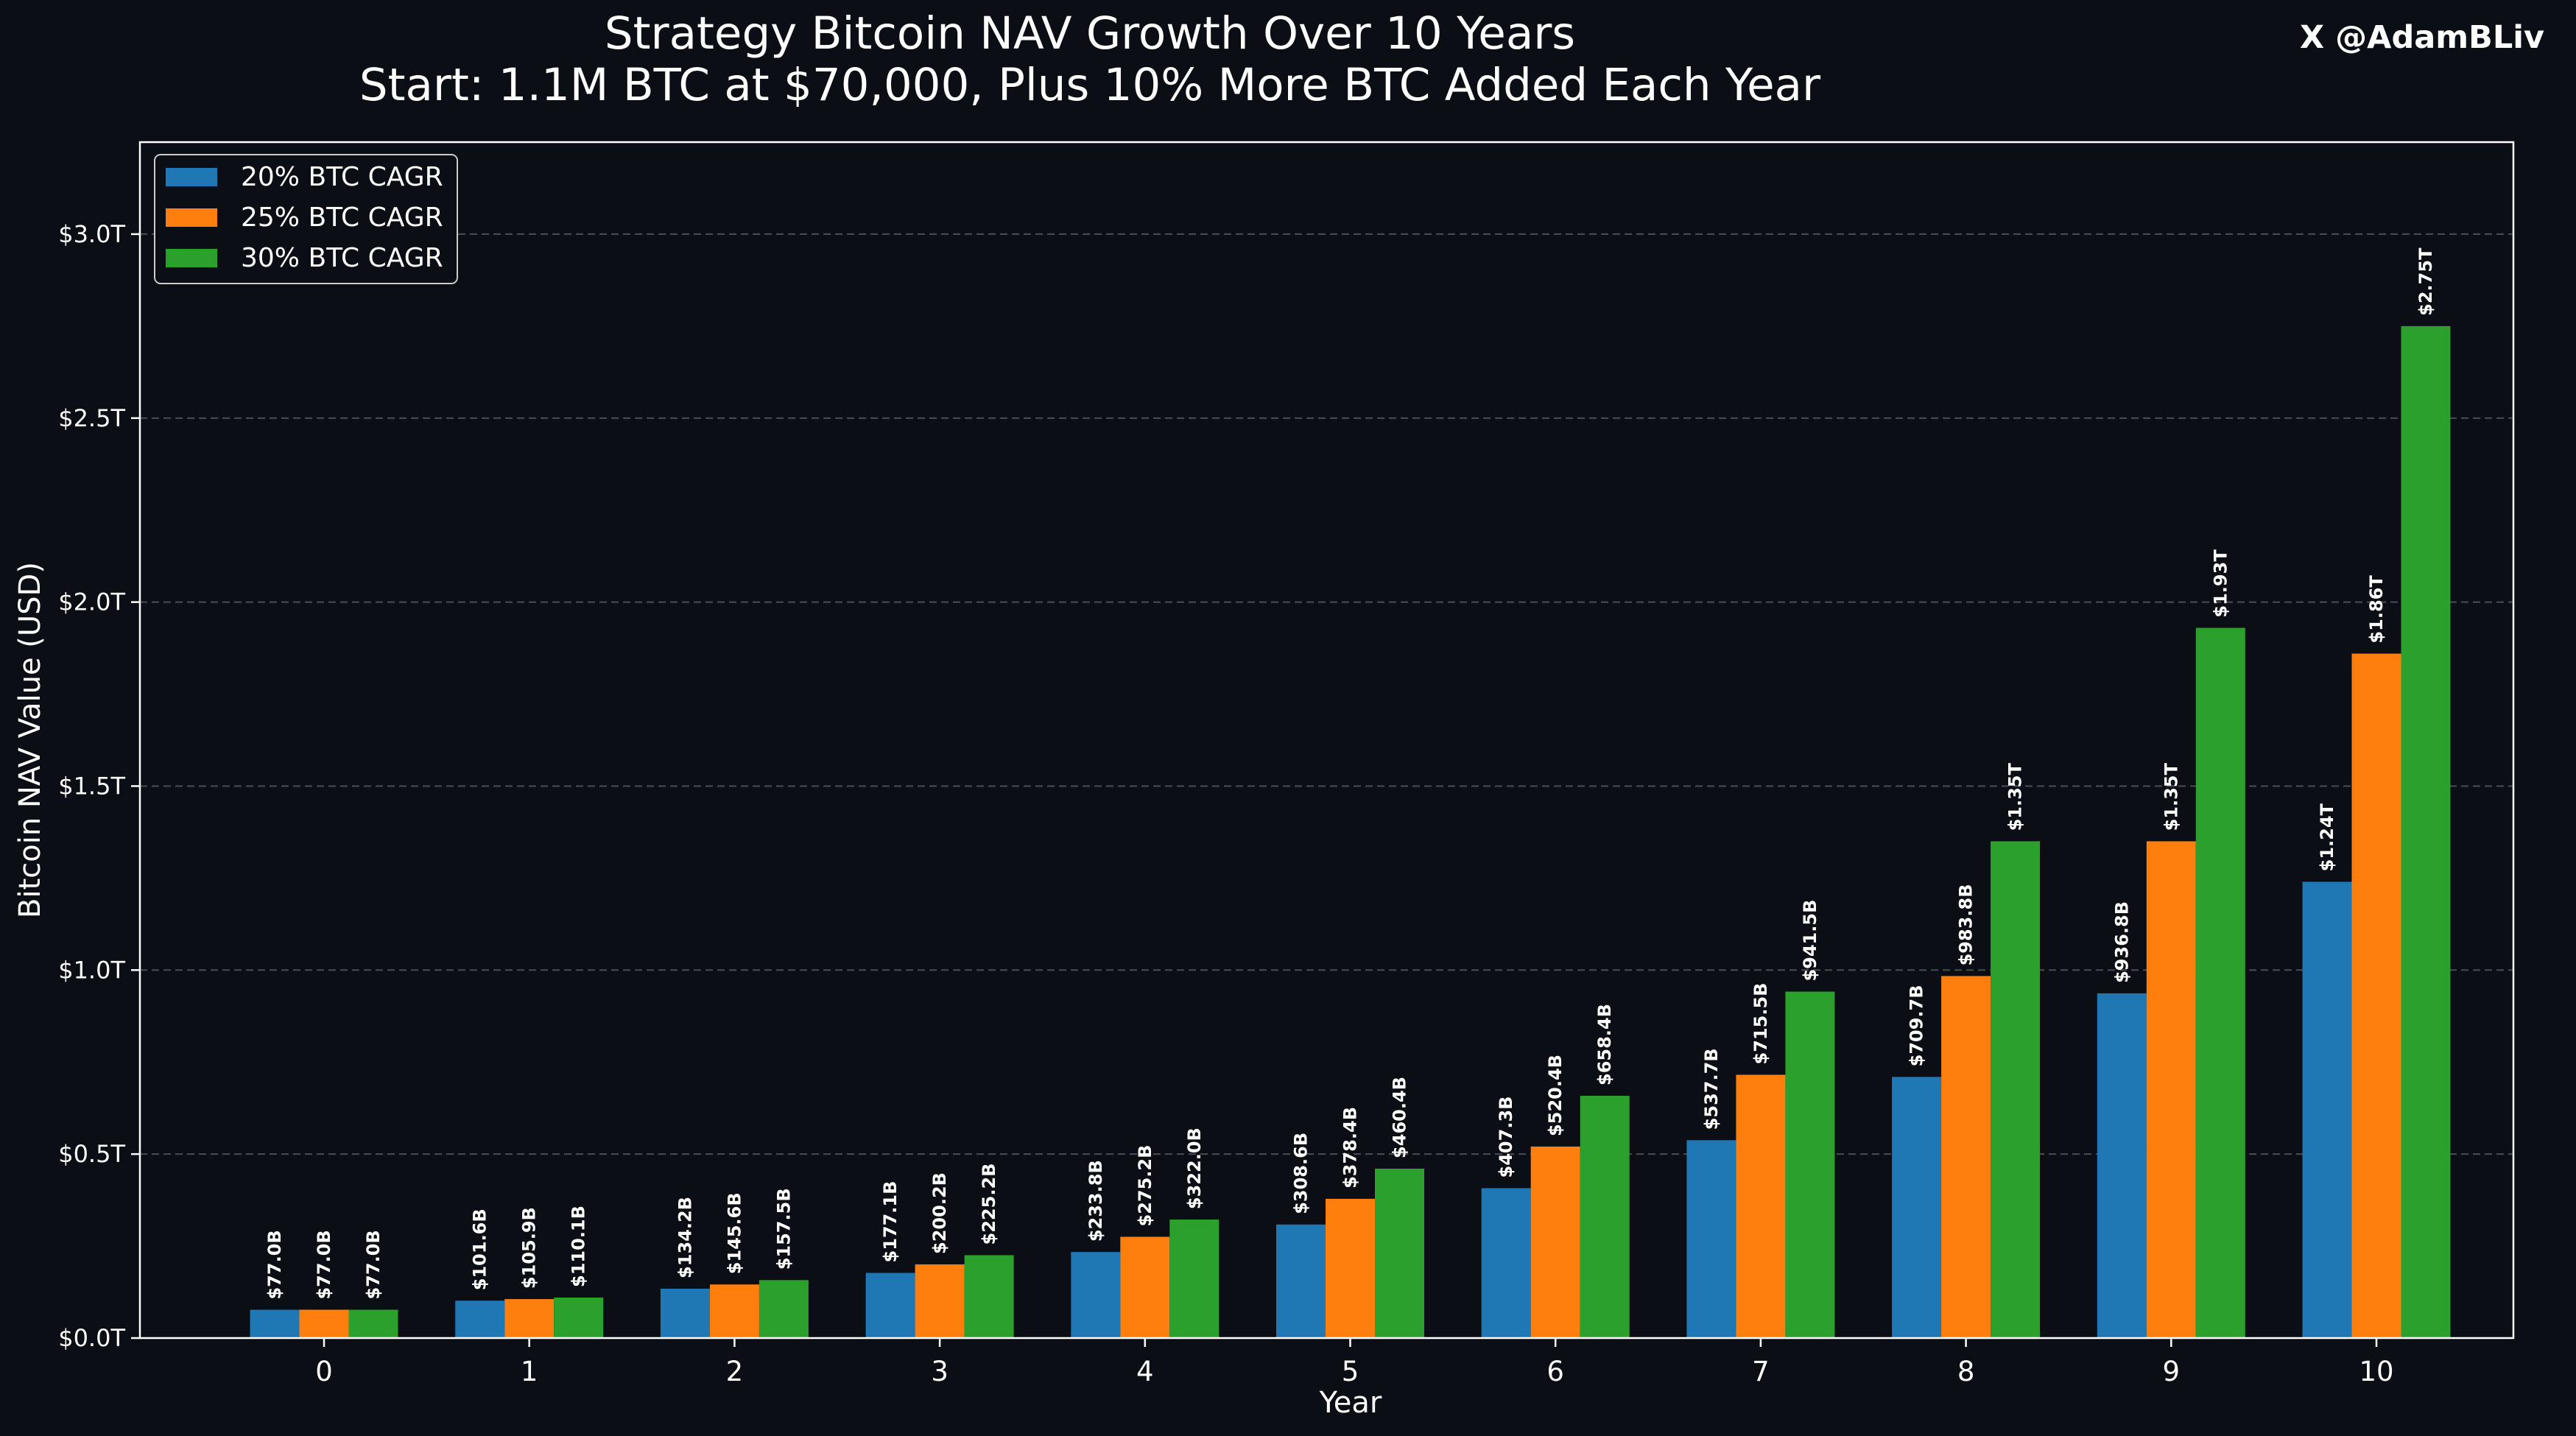 The width and height of the screenshot is (2576, 1436). What do you see at coordinates (480, 1249) in the screenshot?
I see `data-label: $101.6B` at bounding box center [480, 1249].